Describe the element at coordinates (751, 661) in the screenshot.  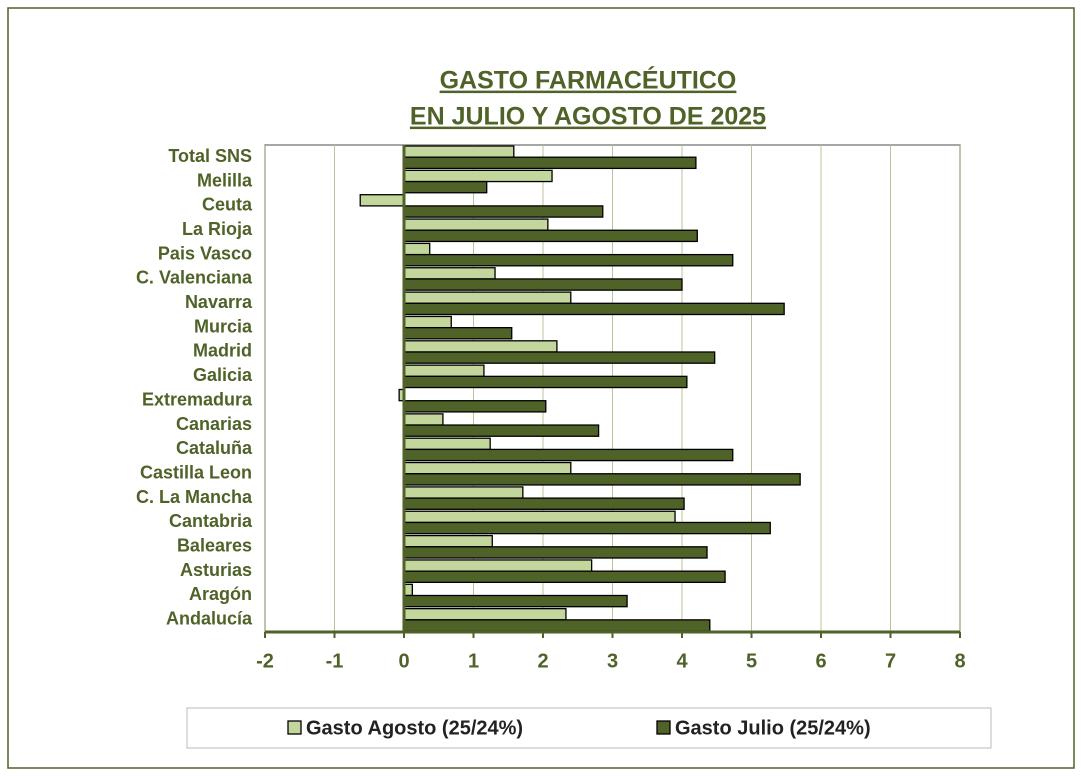
I see `x-tick-label: 5` at that location.